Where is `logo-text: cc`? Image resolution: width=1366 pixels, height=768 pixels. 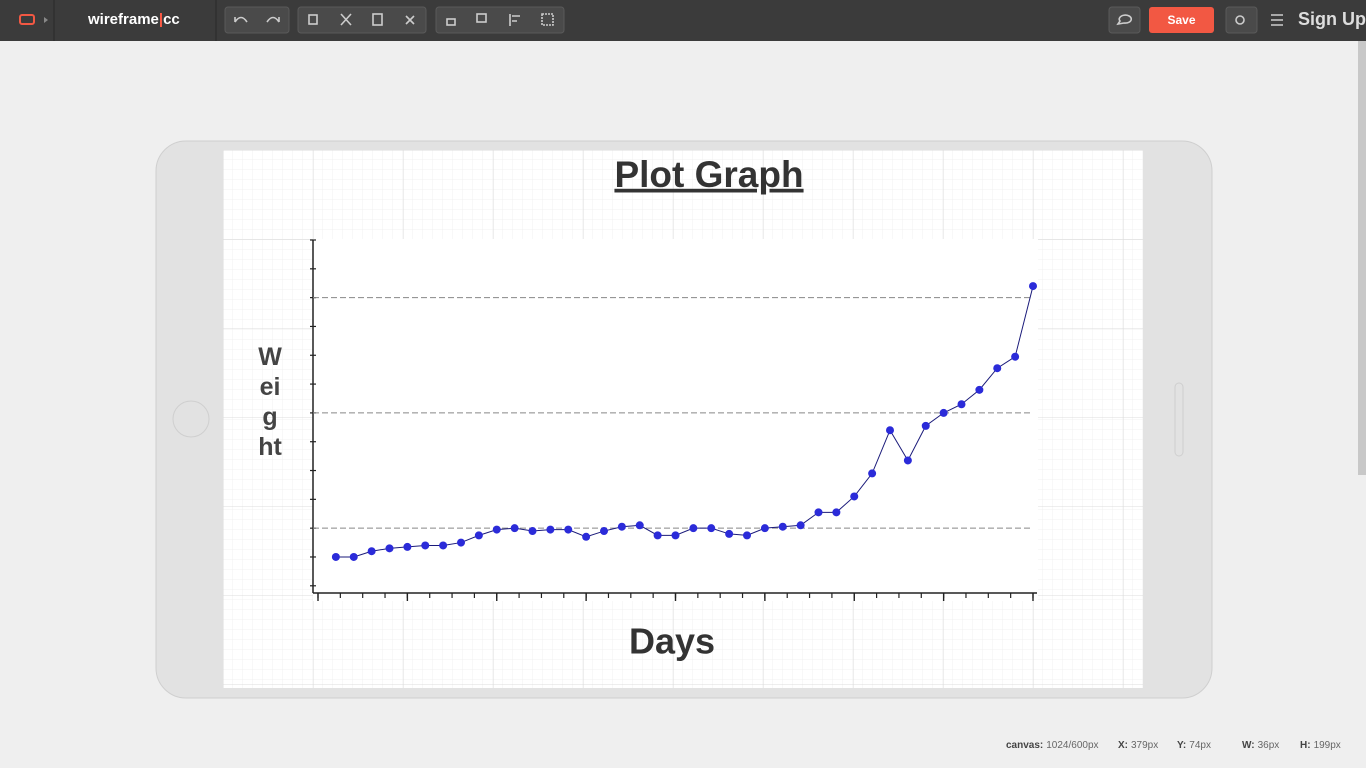 logo-text: cc is located at coordinates (171, 19).